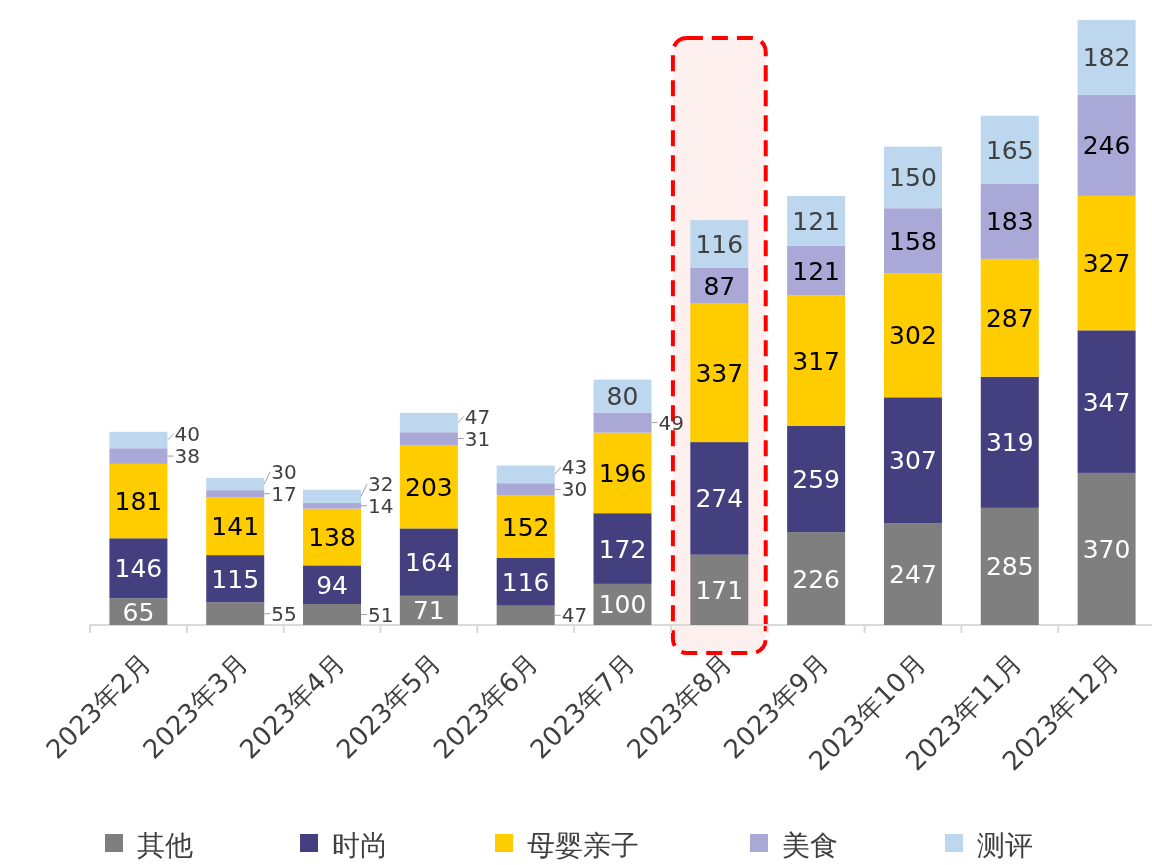 The height and width of the screenshot is (865, 1152). Describe the element at coordinates (332, 538) in the screenshot. I see `data-label: 138` at that location.